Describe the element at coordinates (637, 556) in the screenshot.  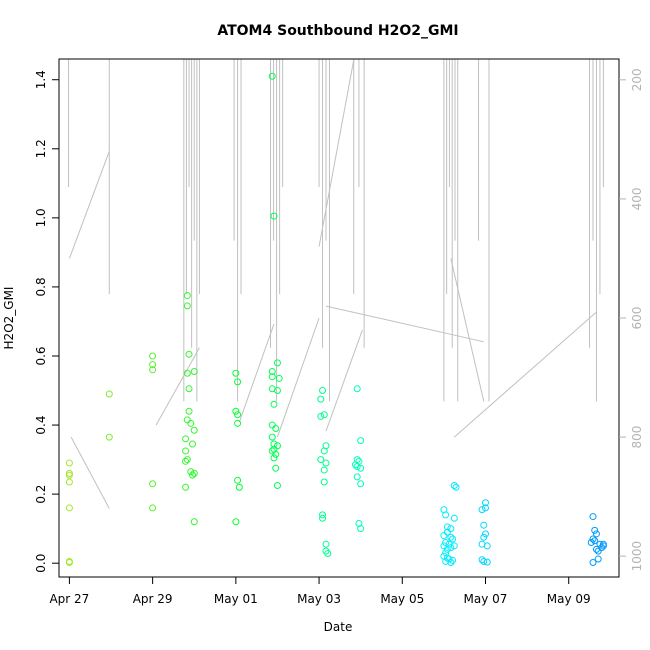
I see `y2-tick-label: 1000` at that location.